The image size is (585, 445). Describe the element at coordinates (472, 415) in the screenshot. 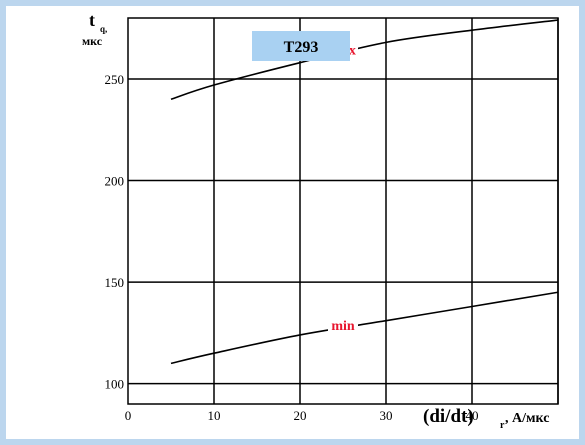

I see `x-tick-label: 40` at that location.